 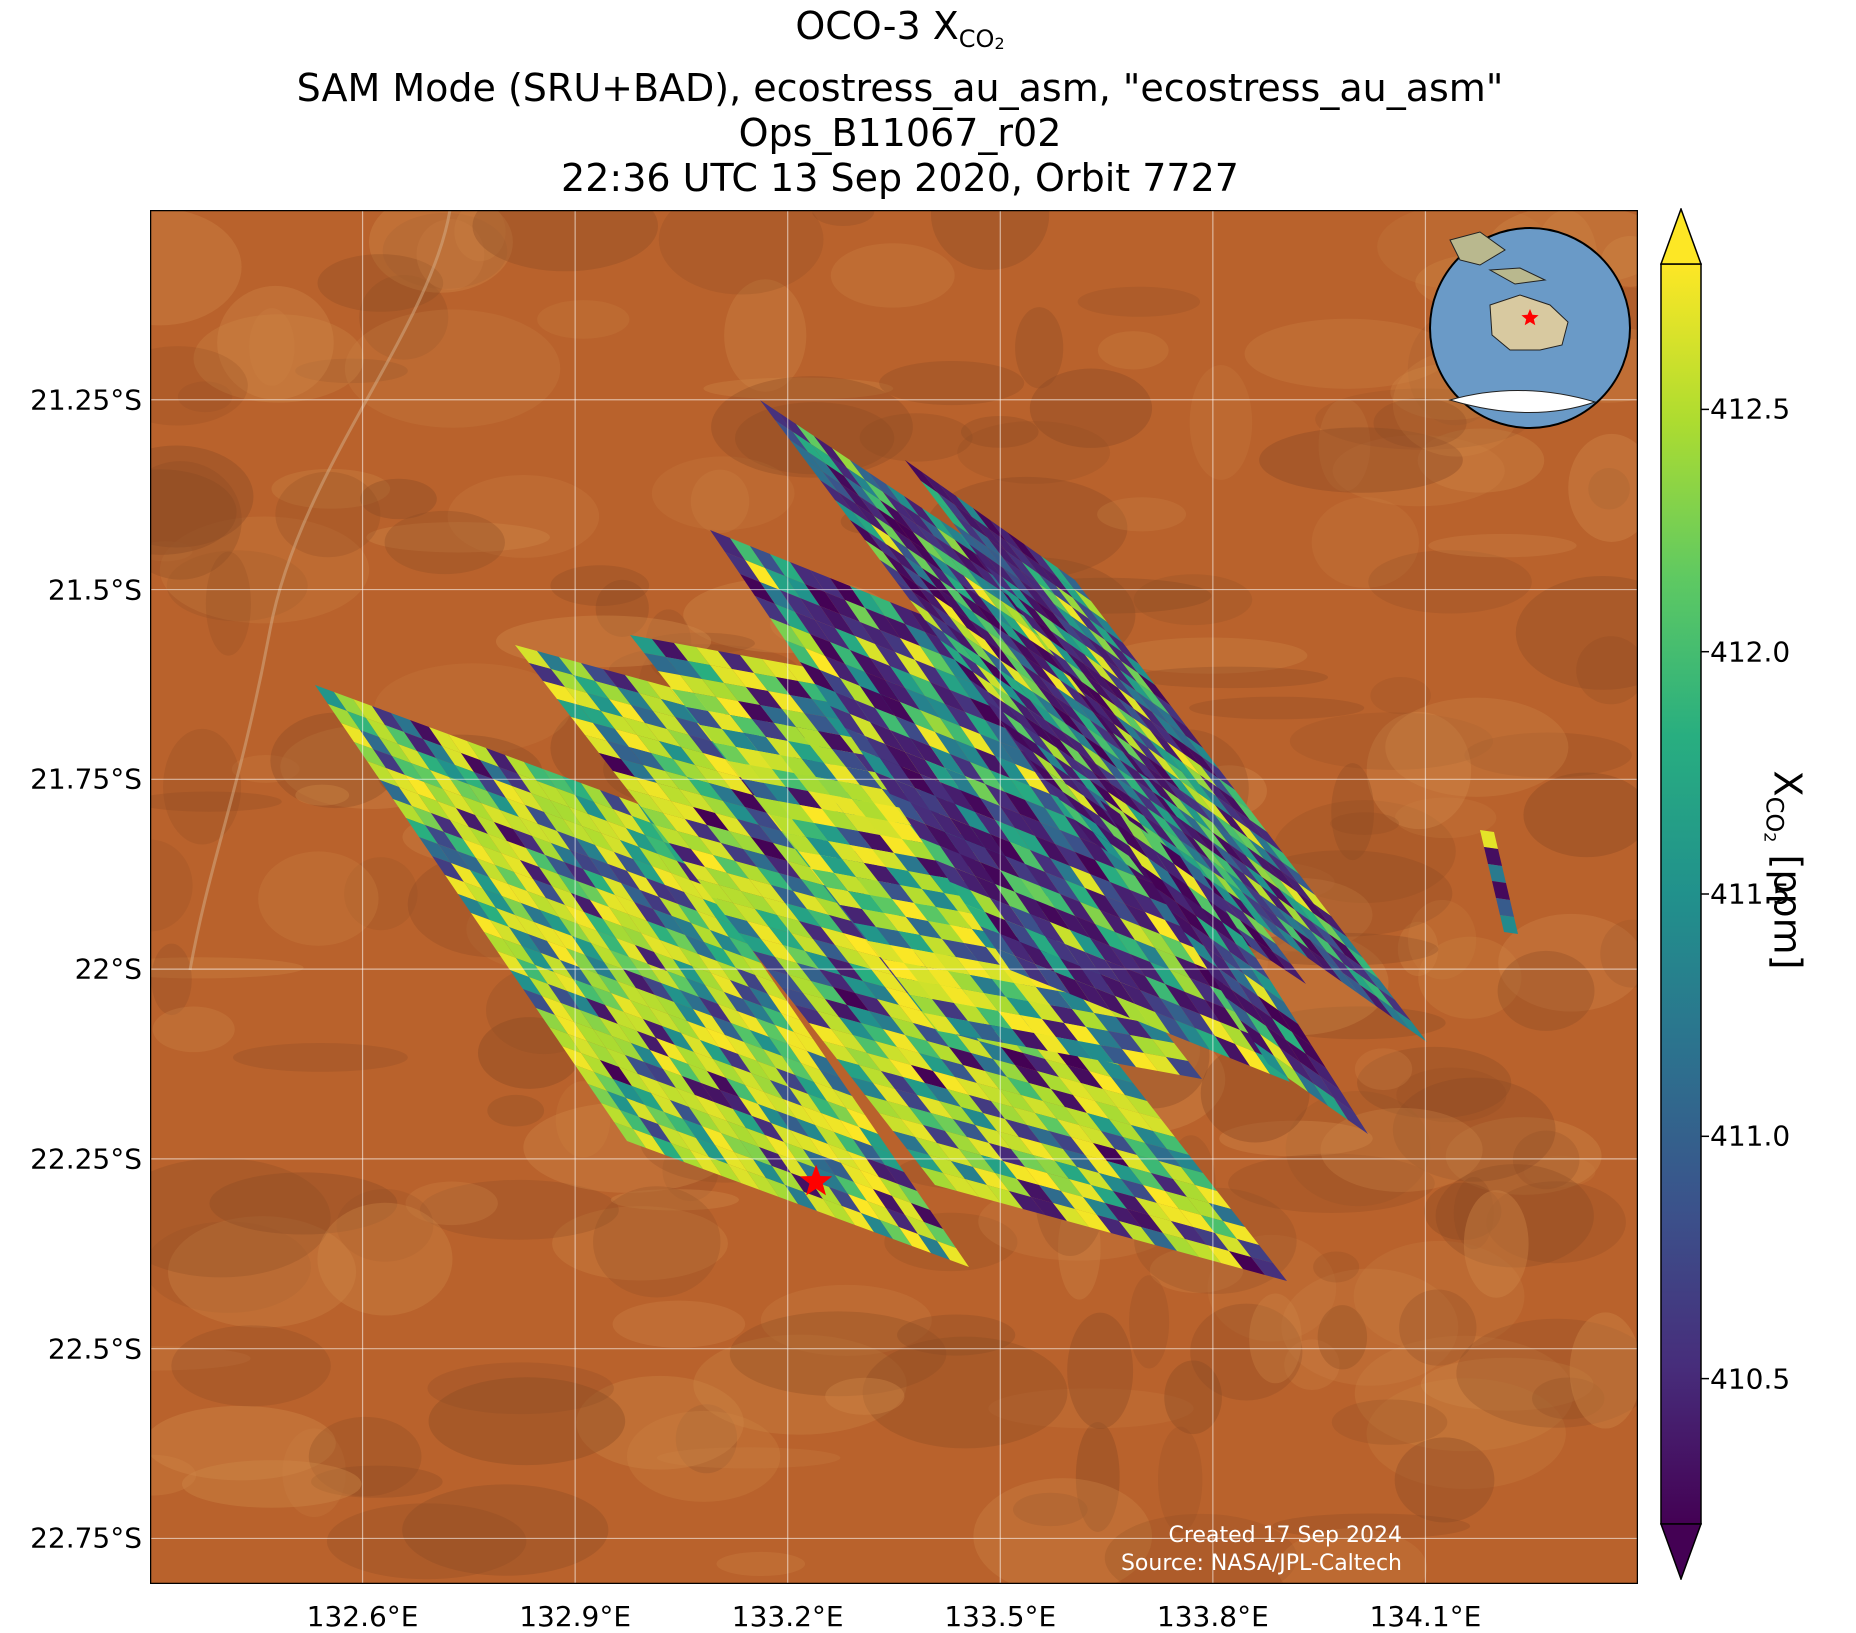 I want to click on lon-tick-label: 132.6°E, so click(x=362, y=1616).